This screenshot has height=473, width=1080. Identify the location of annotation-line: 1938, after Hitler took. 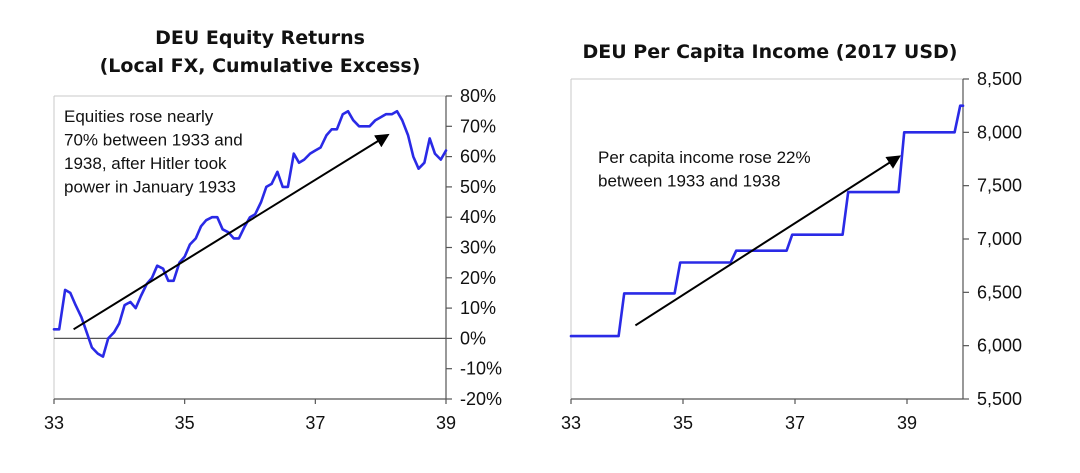
(145, 163).